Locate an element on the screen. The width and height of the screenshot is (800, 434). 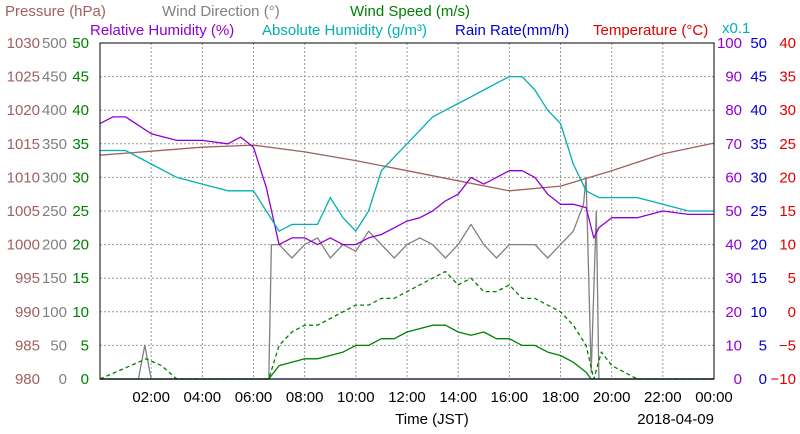
left-tick-label: 1025 is located at coordinates (23, 77).